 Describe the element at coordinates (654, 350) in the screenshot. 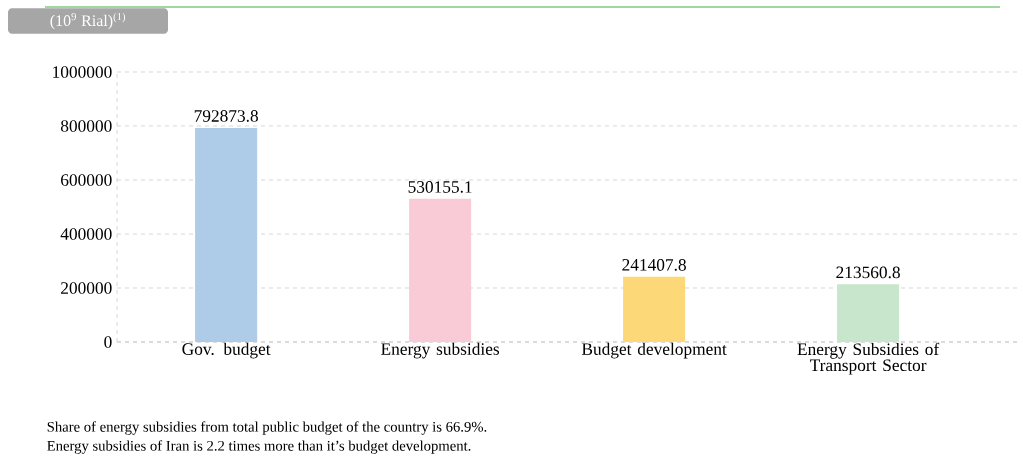

I see `x-tick-label: Budget development` at that location.